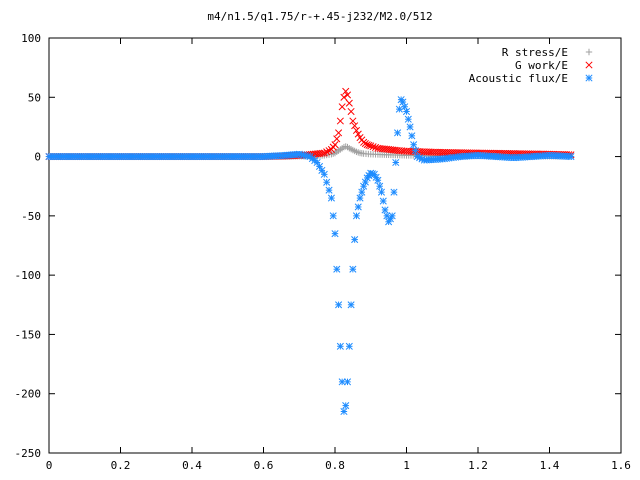 The width and height of the screenshot is (640, 480). What do you see at coordinates (319, 16) in the screenshot?
I see `chart-title: m4/n1.5/q1.75/r-+.45-j232/M2.0/512` at bounding box center [319, 16].